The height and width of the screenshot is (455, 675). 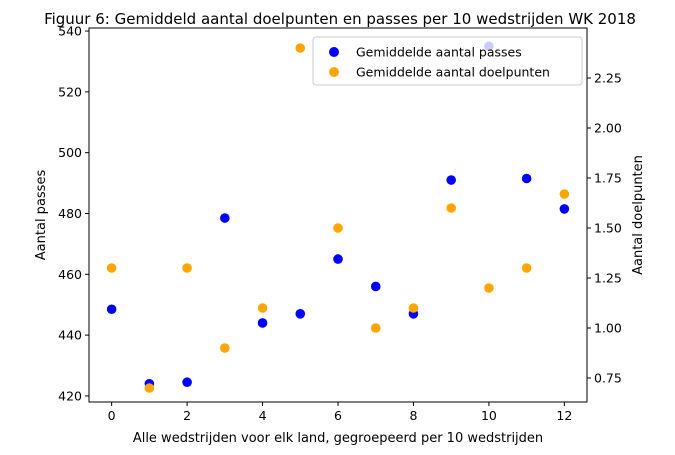 What do you see at coordinates (608, 228) in the screenshot?
I see `right-y-tick-label: 1.50` at bounding box center [608, 228].